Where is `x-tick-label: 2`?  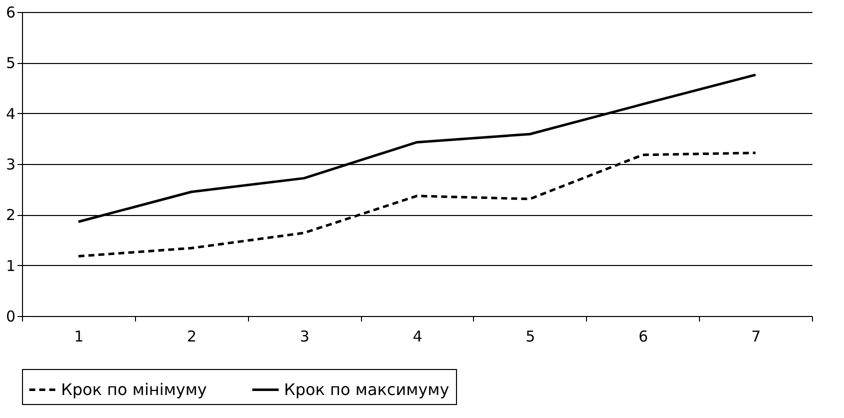
x-tick-label: 2 is located at coordinates (192, 337).